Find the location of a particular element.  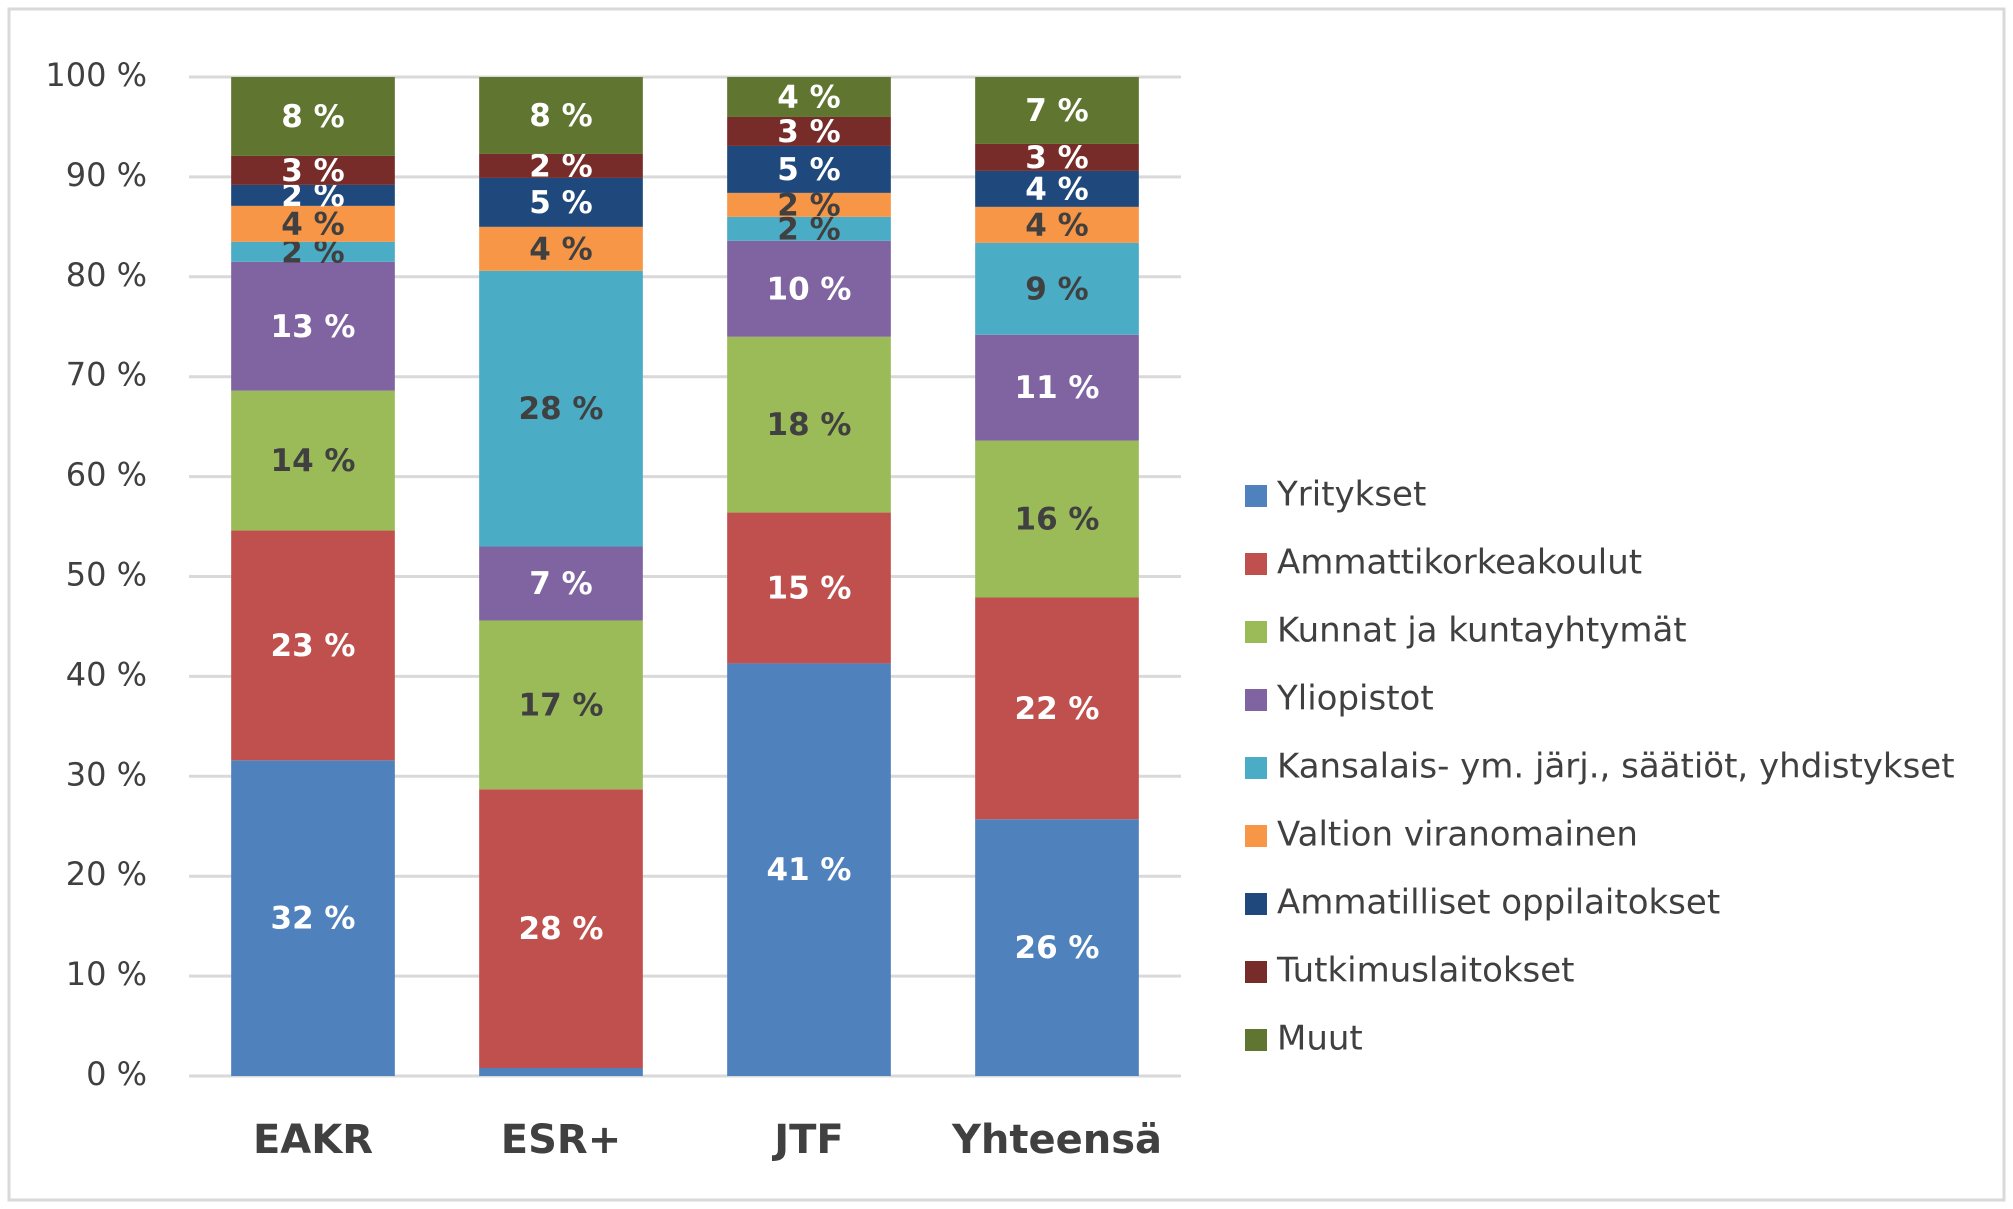

data-label: 16 % is located at coordinates (1057, 520).